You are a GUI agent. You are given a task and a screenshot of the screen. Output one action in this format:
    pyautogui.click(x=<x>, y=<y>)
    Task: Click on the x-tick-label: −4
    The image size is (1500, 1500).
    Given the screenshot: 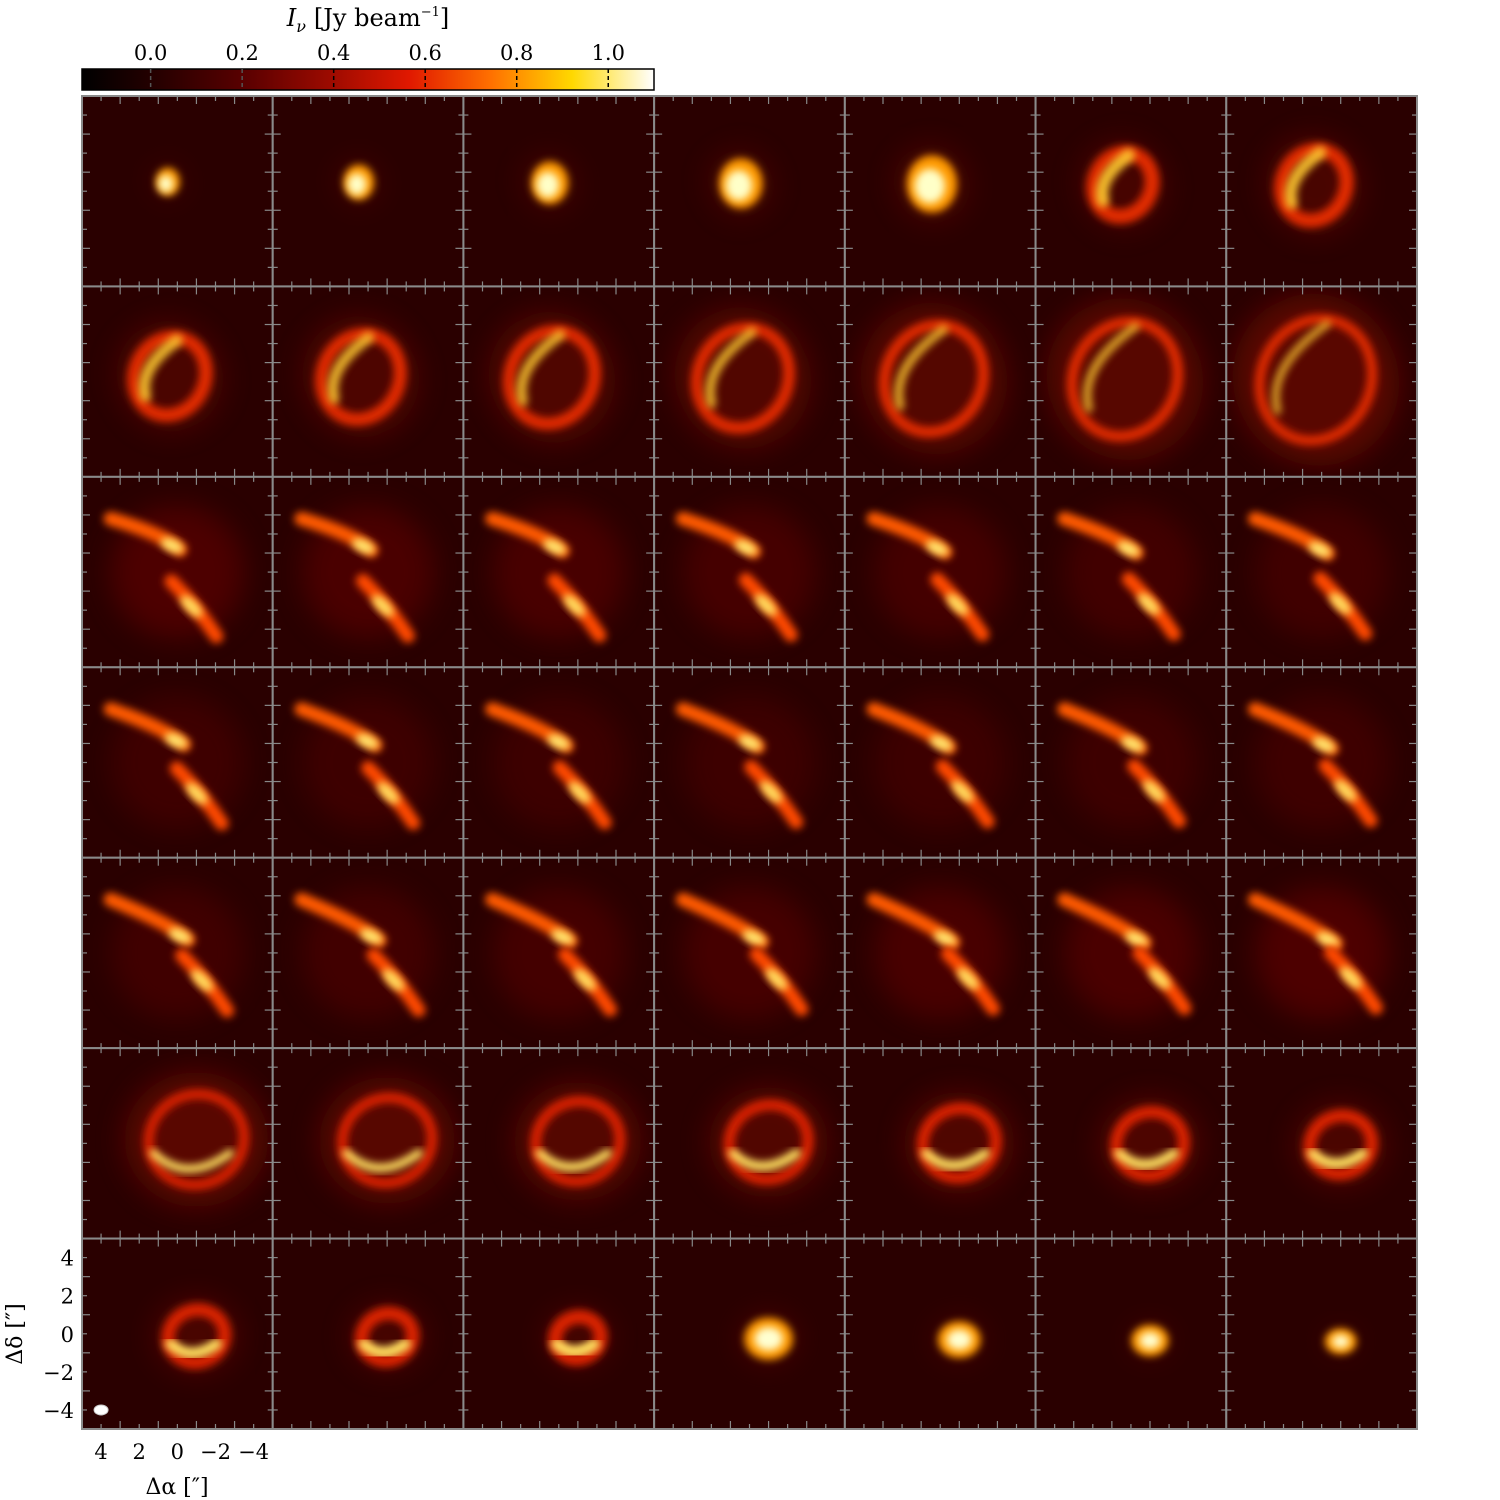 What is the action you would take?
    pyautogui.click(x=253, y=1452)
    